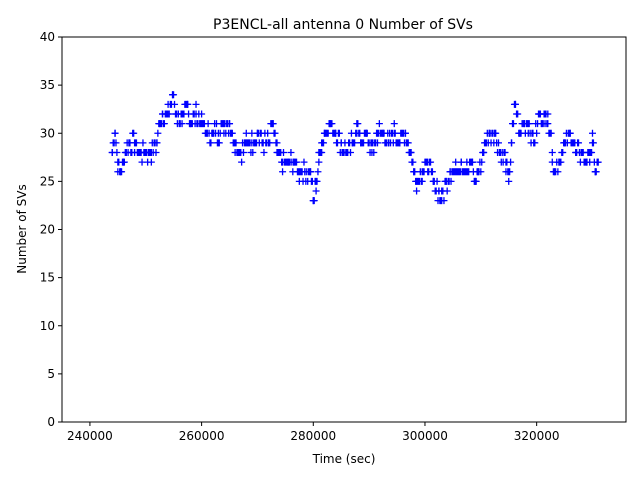  What do you see at coordinates (90, 436) in the screenshot?
I see `x-tick-label: 240000` at bounding box center [90, 436].